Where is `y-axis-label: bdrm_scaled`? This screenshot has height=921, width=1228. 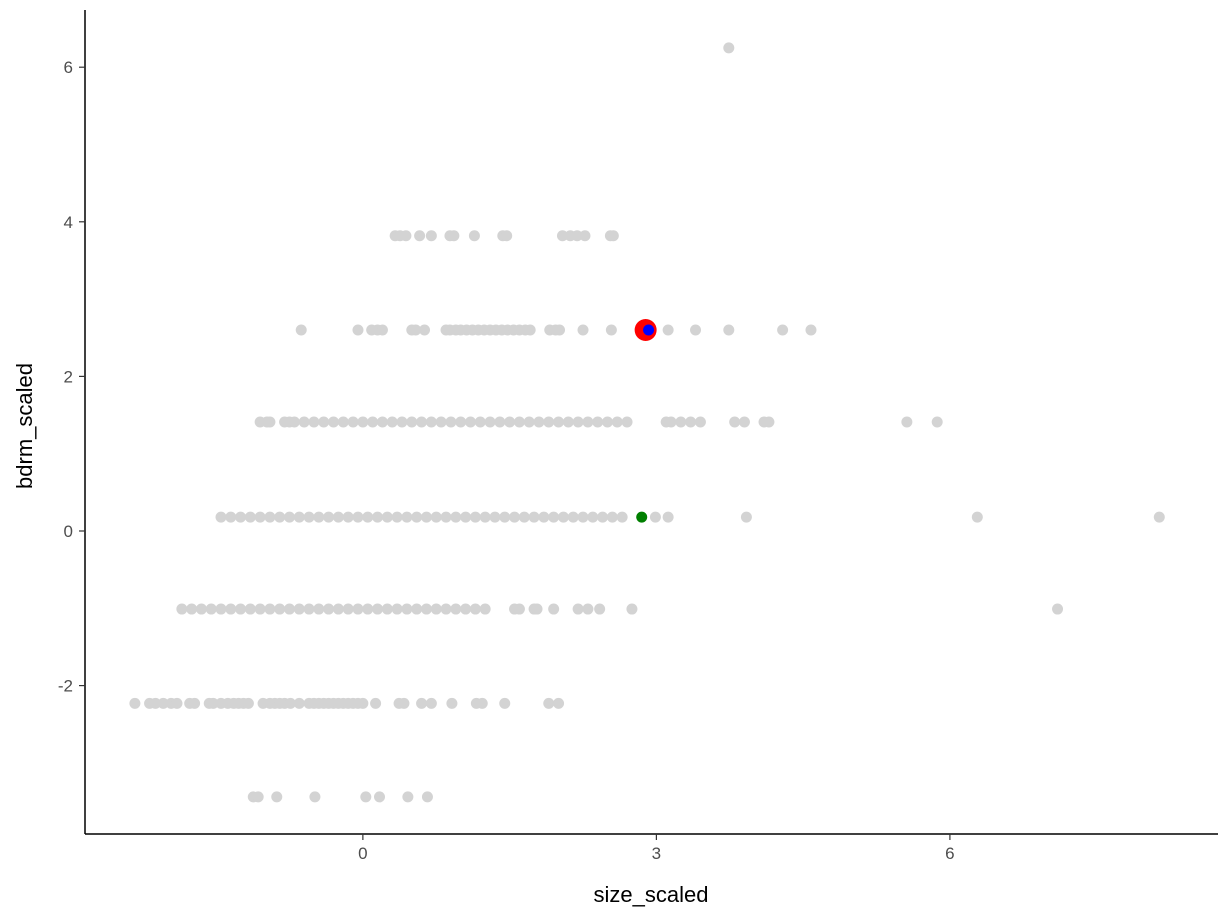 y-axis-label: bdrm_scaled is located at coordinates (24, 426).